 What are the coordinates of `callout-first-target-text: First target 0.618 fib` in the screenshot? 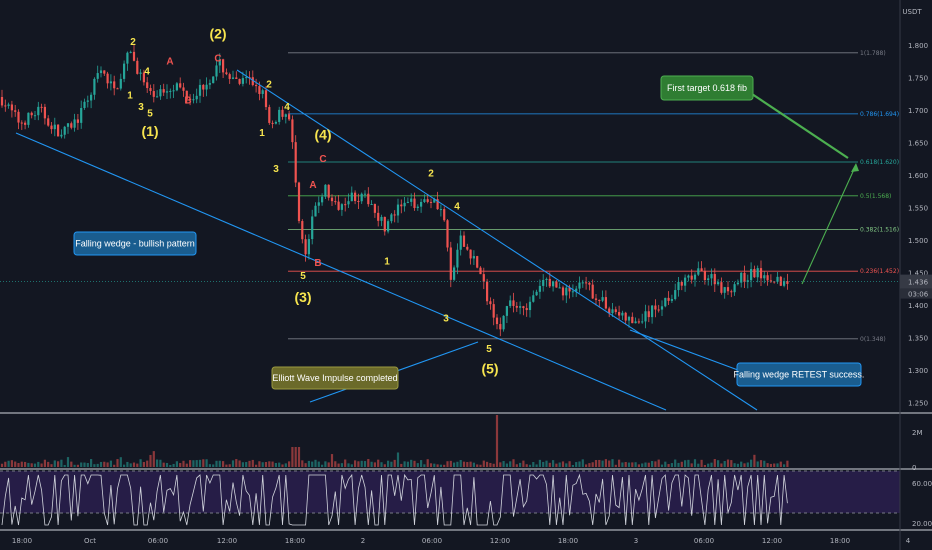 It's located at (707, 88).